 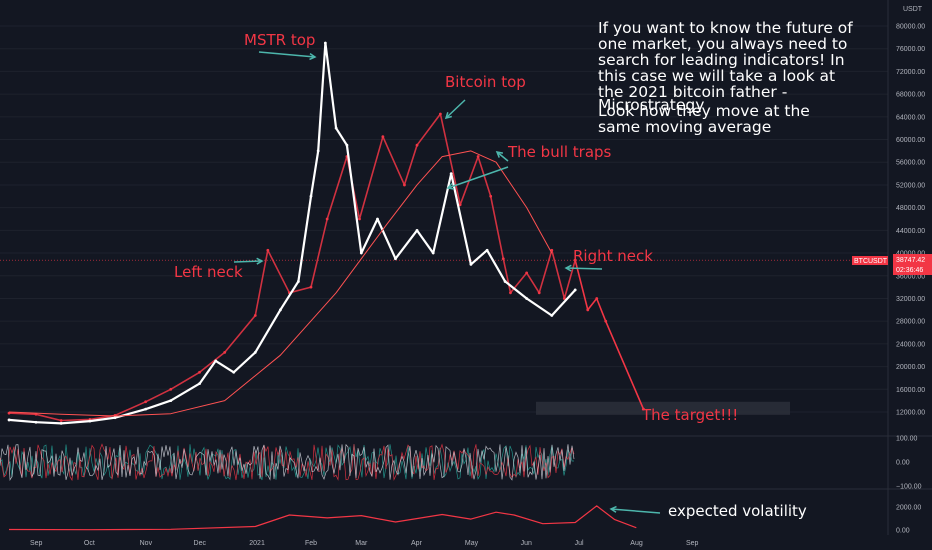 What do you see at coordinates (910, 344) in the screenshot?
I see `price-tick-label: 24000.00` at bounding box center [910, 344].